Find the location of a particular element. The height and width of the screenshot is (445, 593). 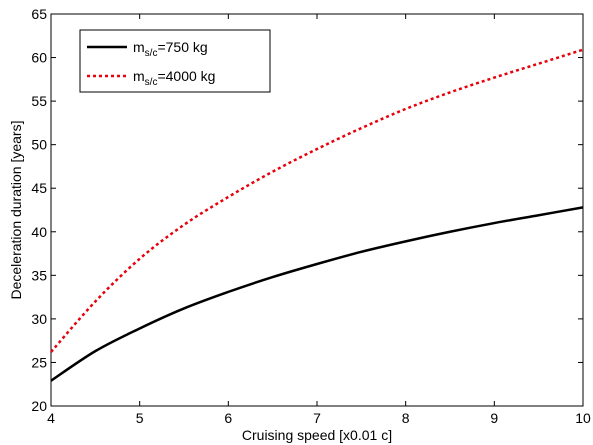

x-tick-label: 9 is located at coordinates (494, 418).